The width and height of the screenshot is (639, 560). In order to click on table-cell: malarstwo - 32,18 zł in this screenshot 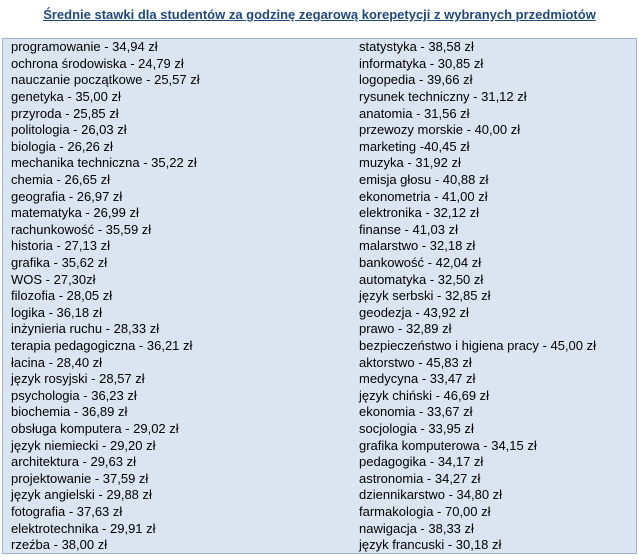, I will do `click(417, 246)`.